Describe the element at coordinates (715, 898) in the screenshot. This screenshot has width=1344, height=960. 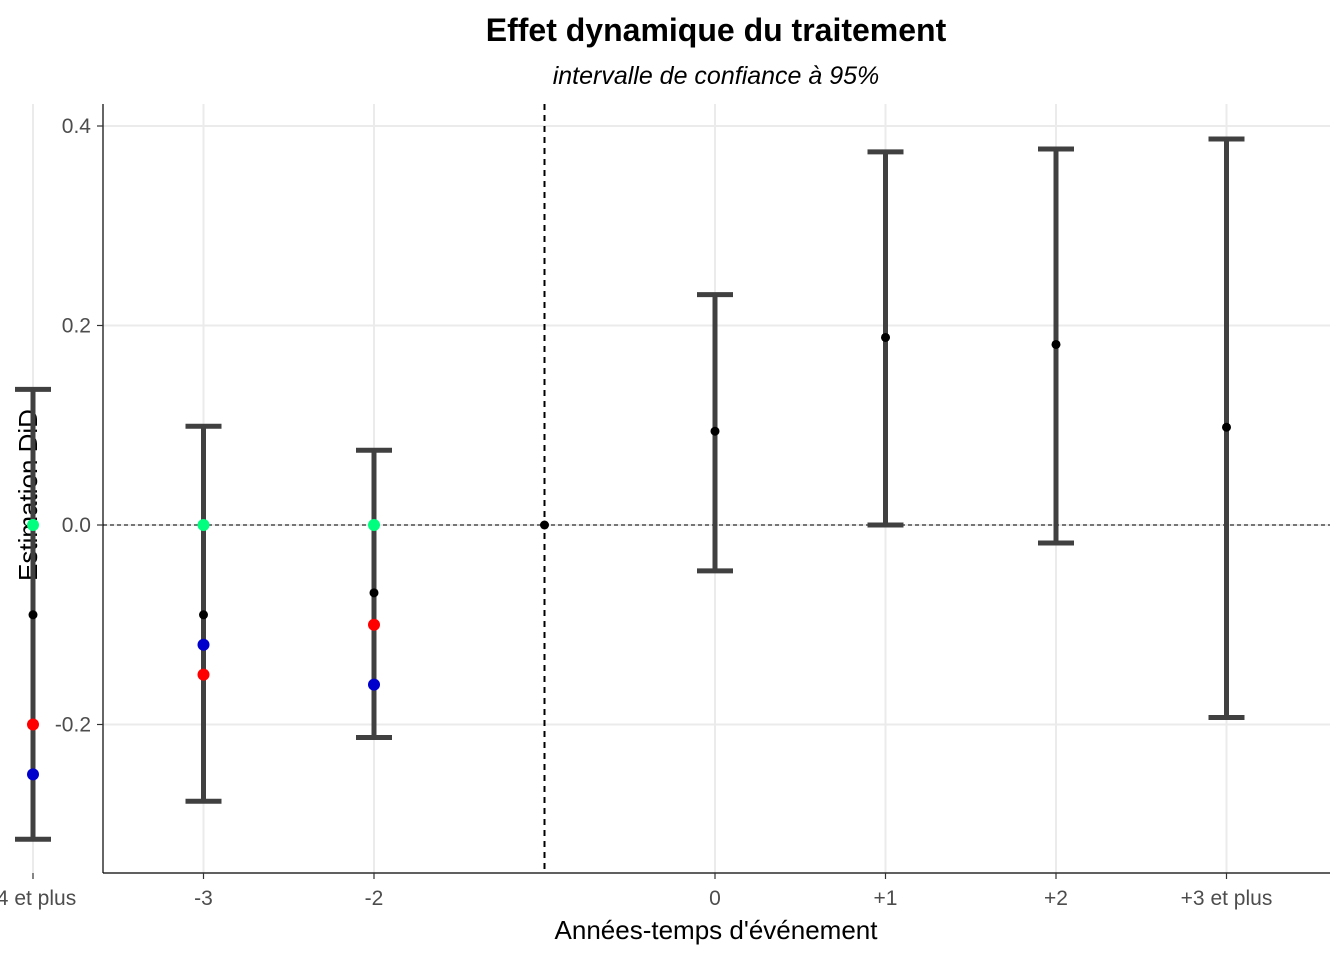
I see `x-tick-label: 0` at that location.